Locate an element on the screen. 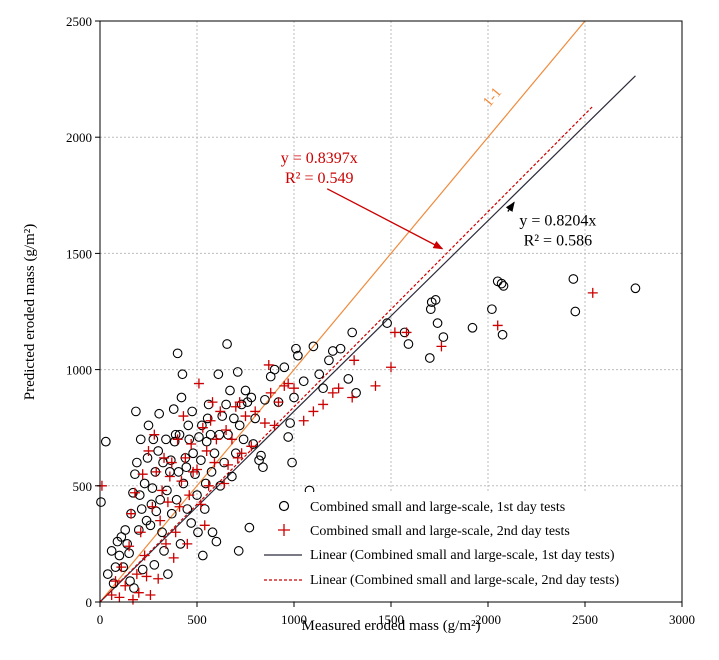  x-axis-label: Measured eroded mass (g/m²) is located at coordinates (390, 626).